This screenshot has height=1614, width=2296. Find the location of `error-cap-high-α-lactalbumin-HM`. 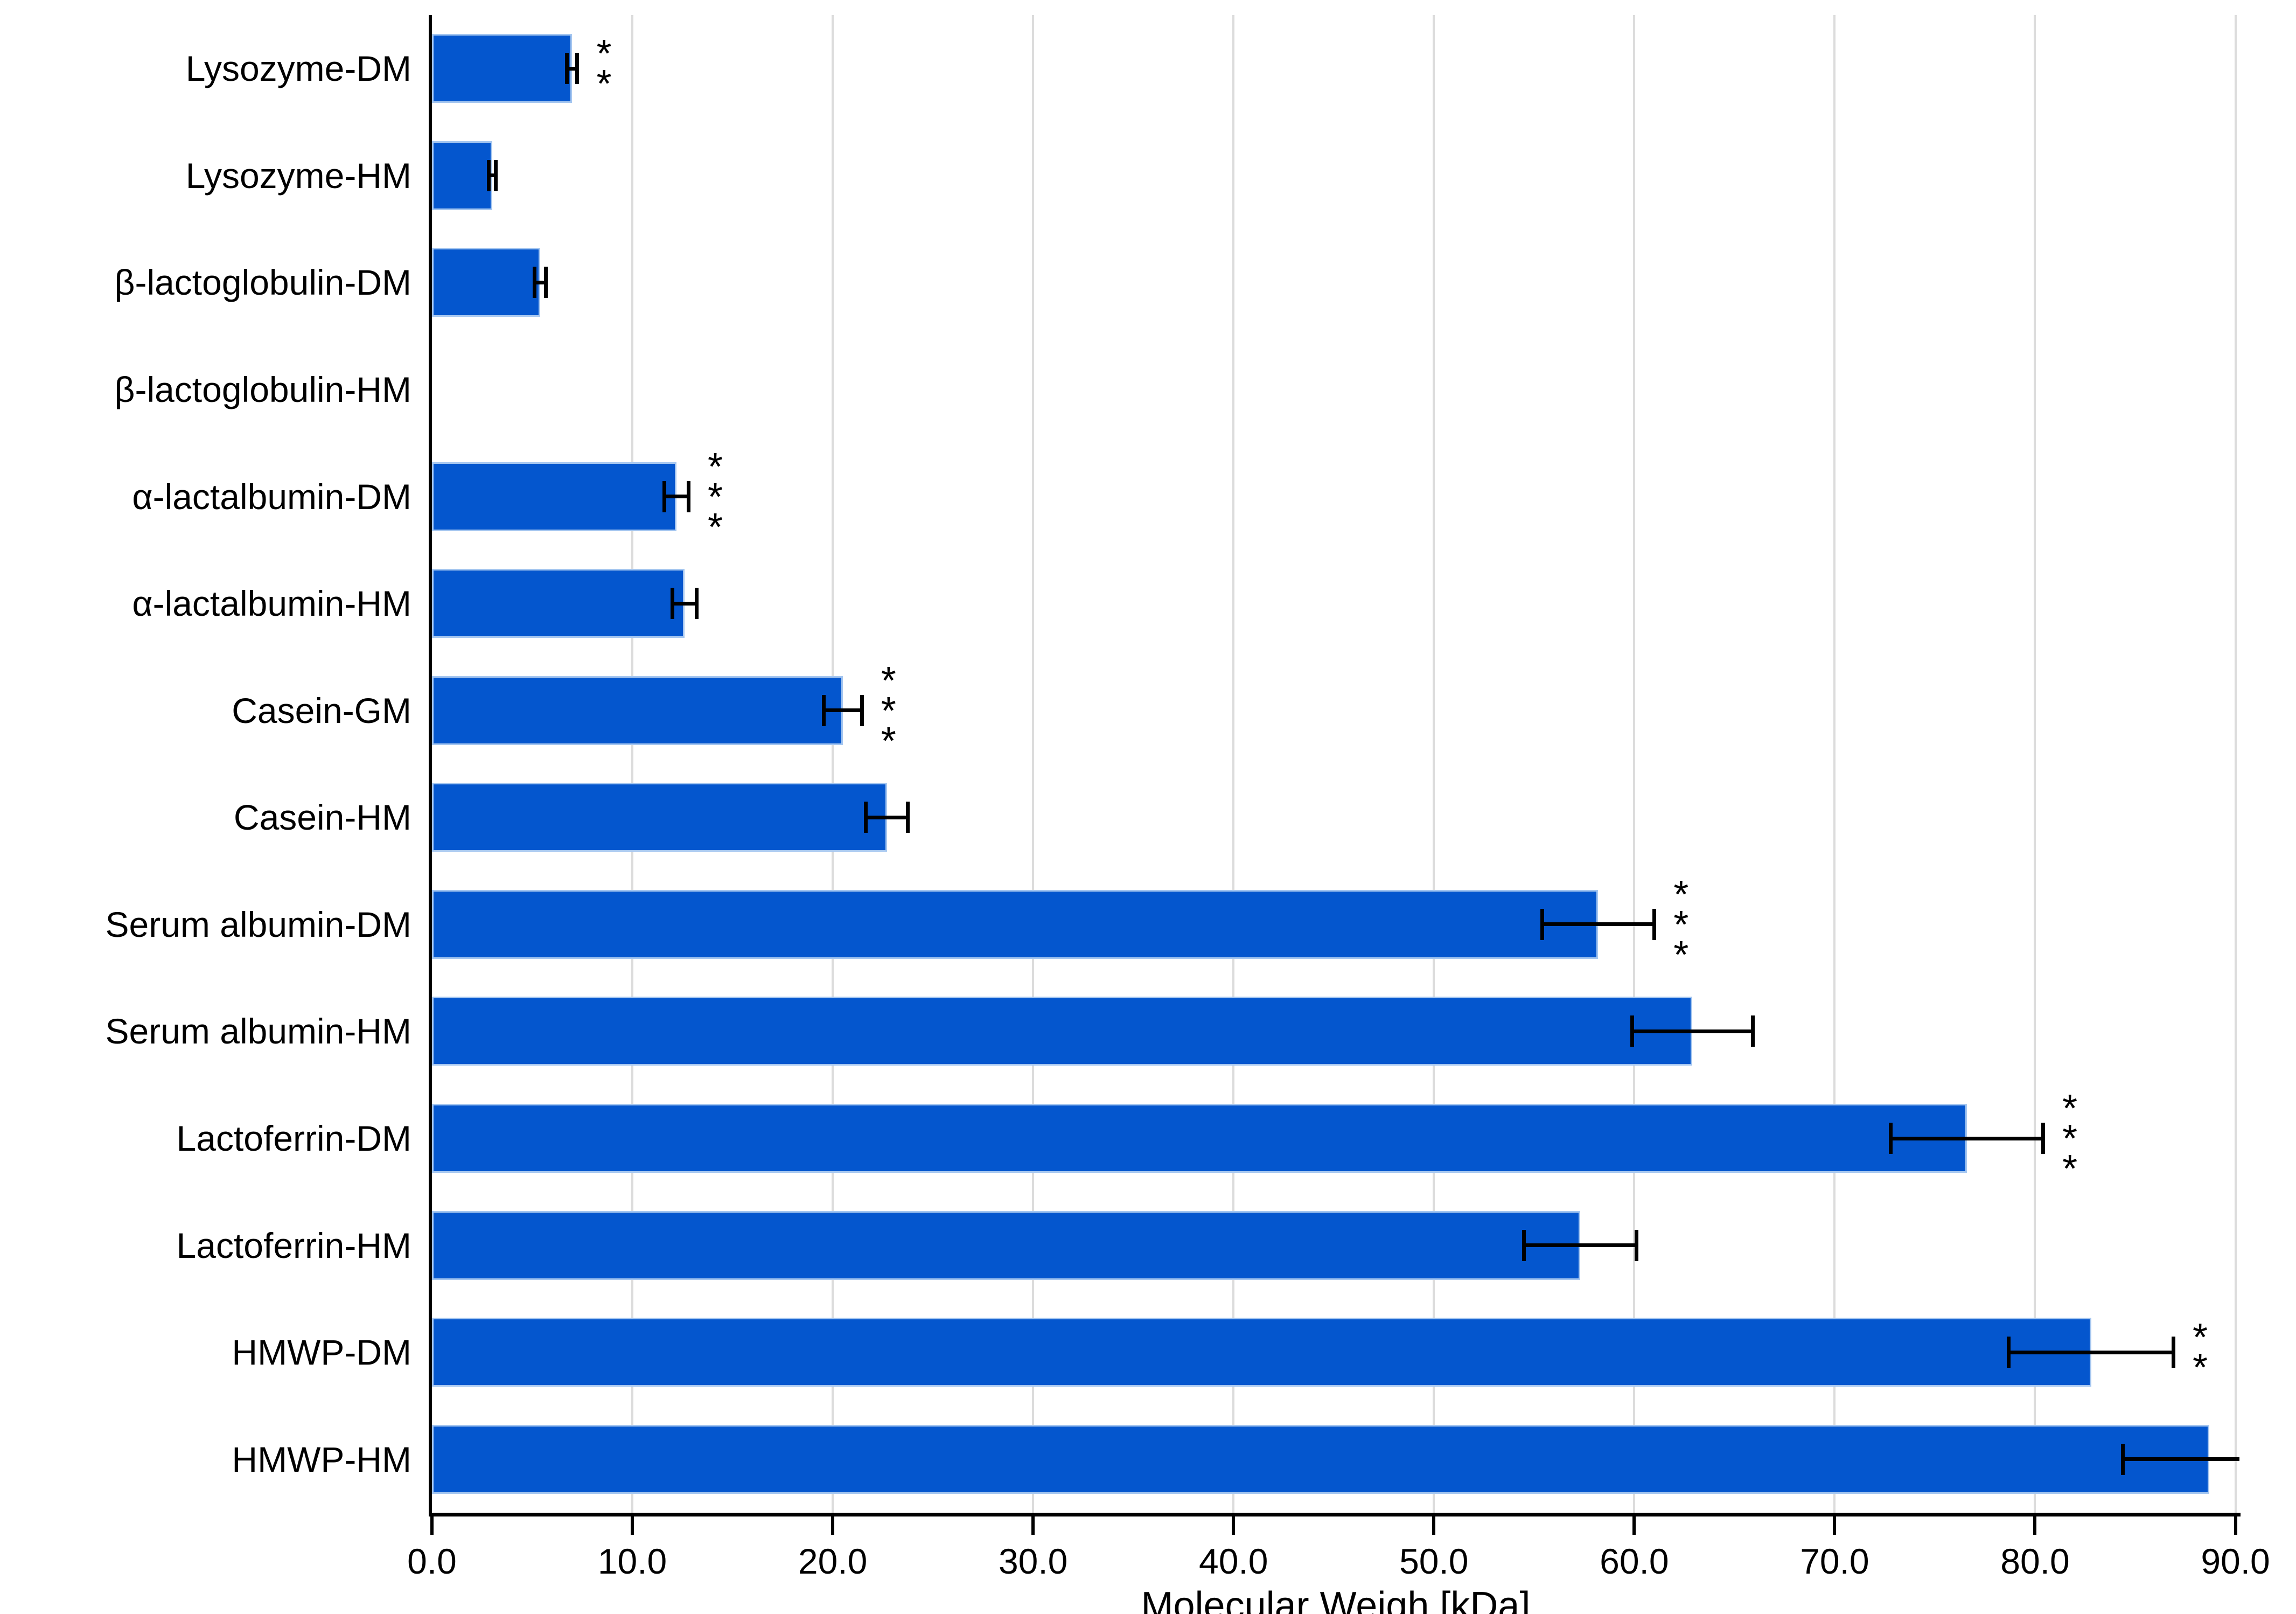

error-cap-high-α-lactalbumin-HM is located at coordinates (696, 604).